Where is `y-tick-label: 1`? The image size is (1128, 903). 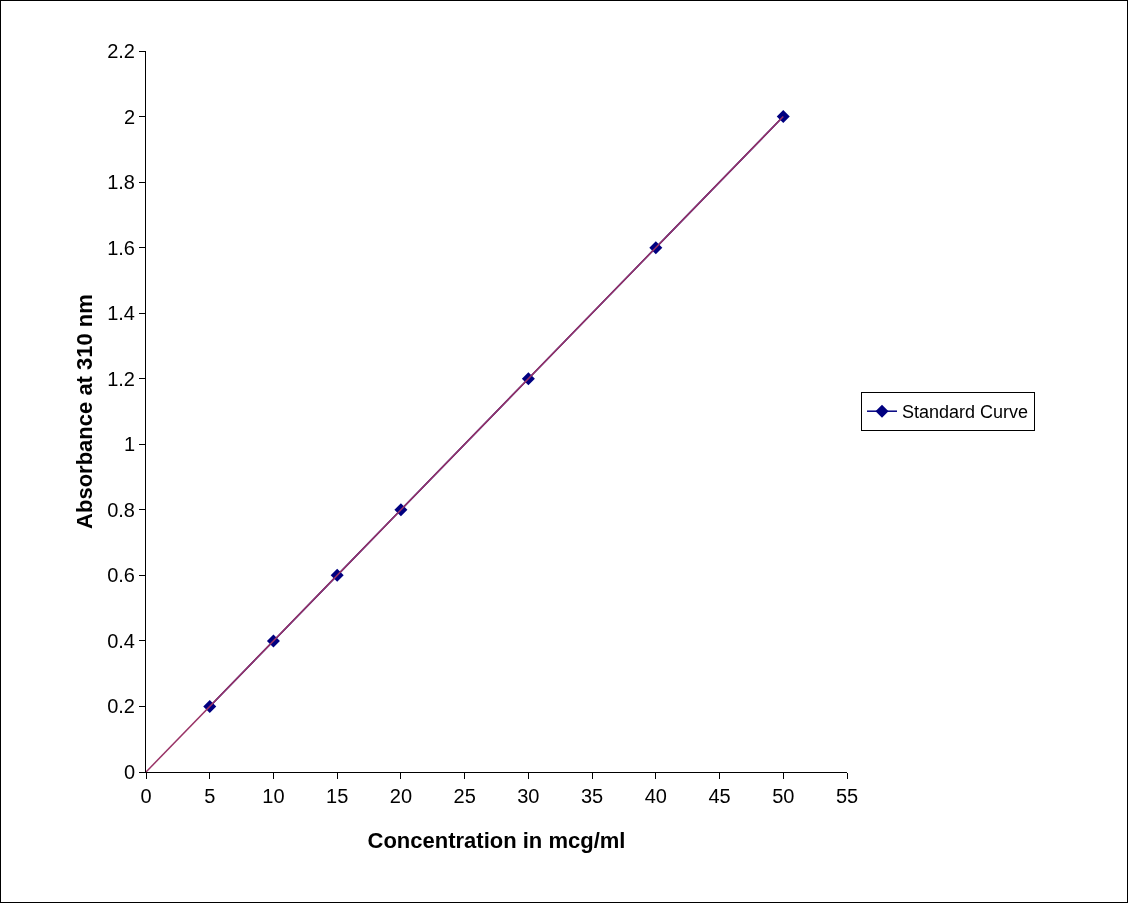 y-tick-label: 1 is located at coordinates (129, 444).